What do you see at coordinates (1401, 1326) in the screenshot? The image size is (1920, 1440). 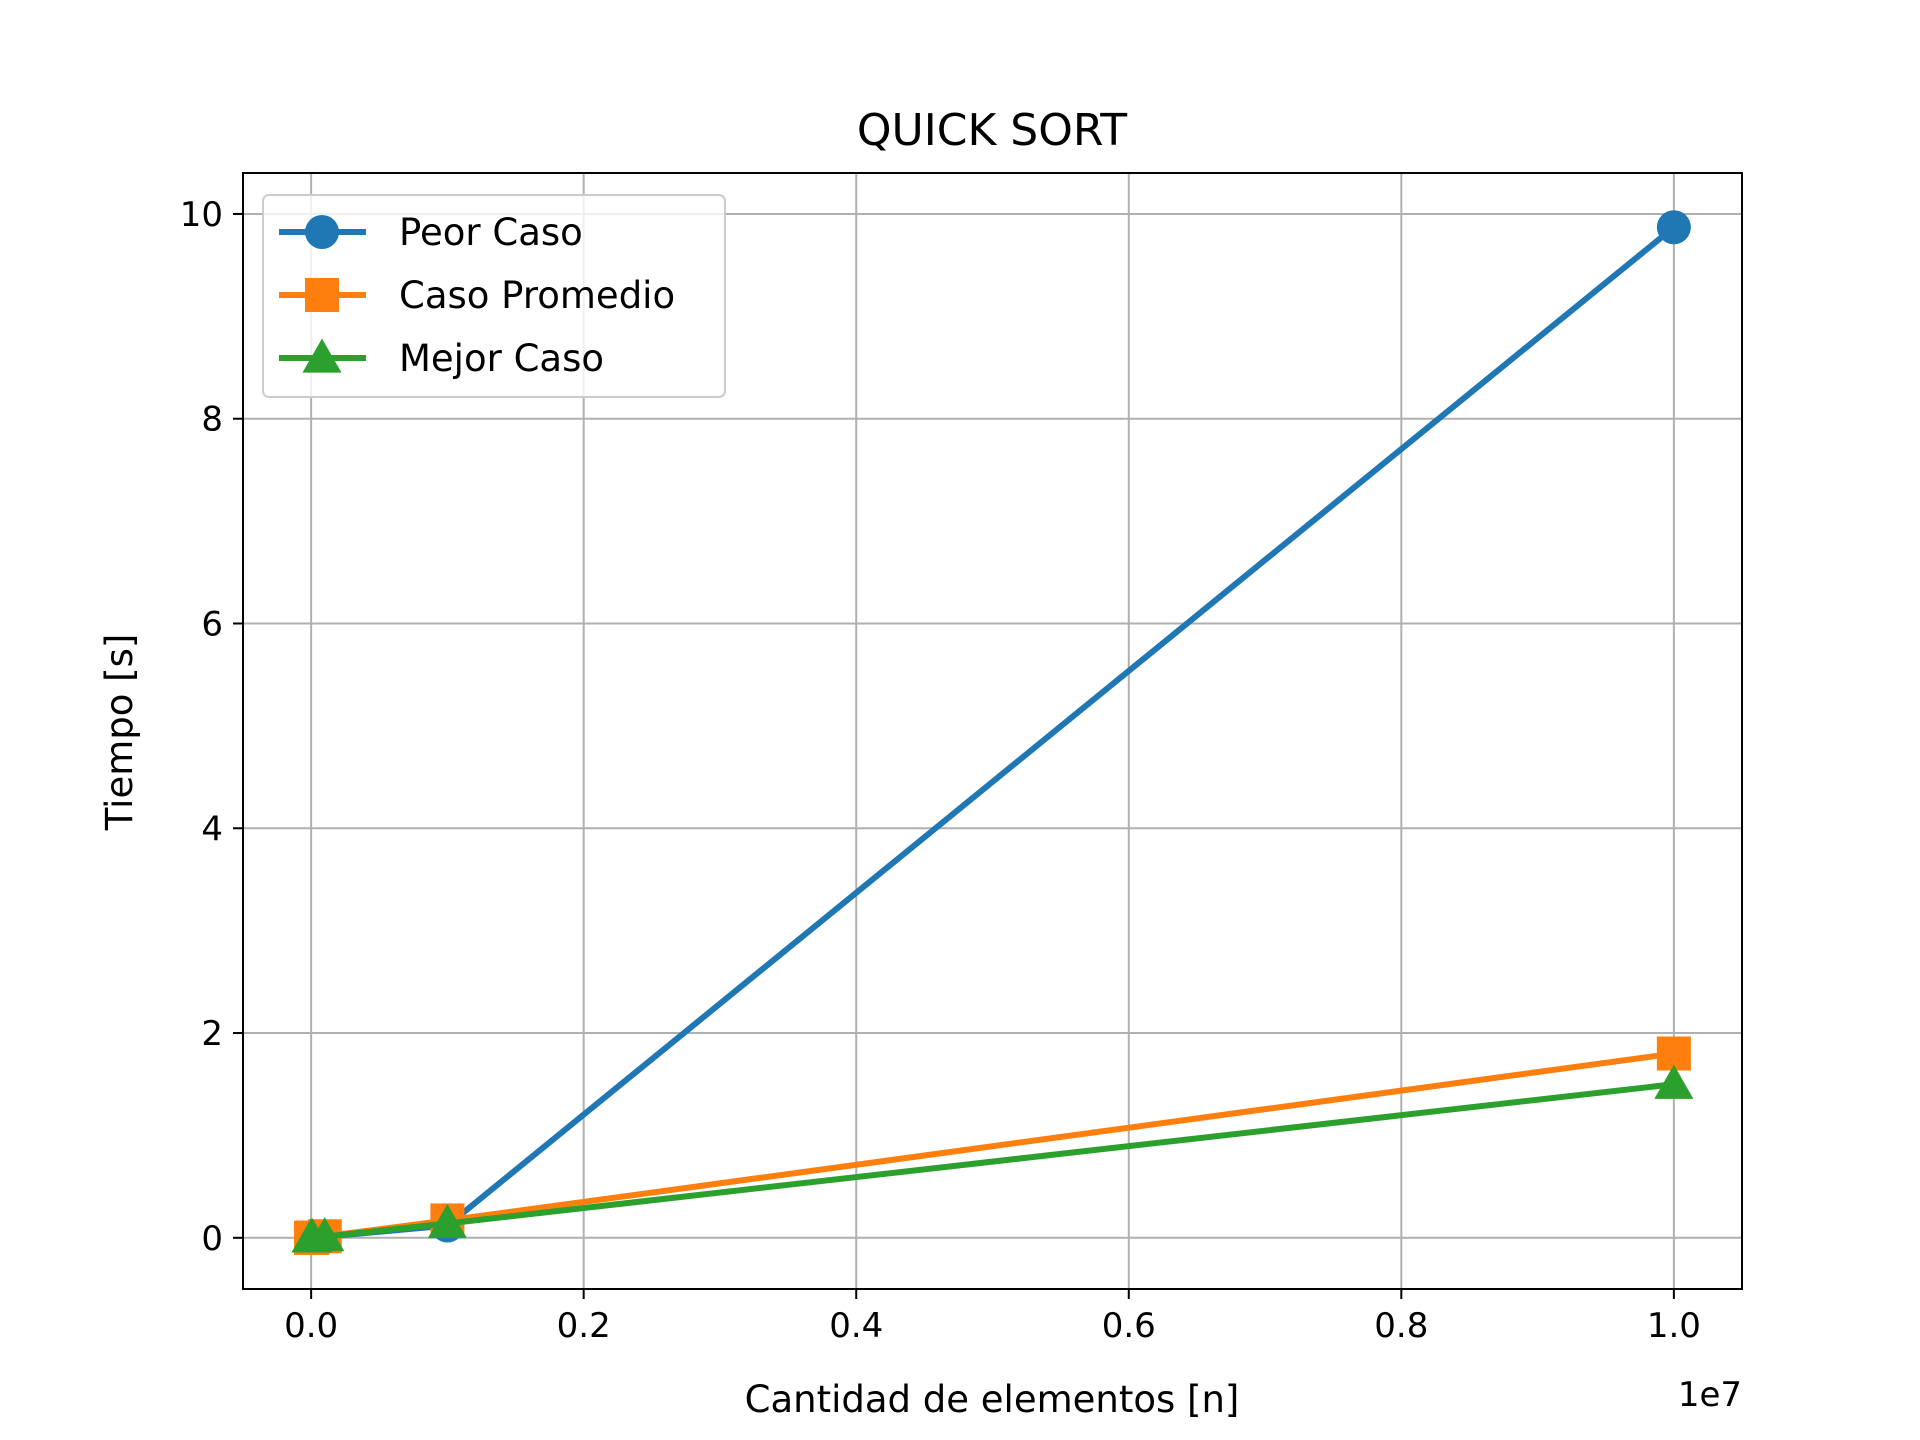 I see `x-tick-label: 0.8` at bounding box center [1401, 1326].